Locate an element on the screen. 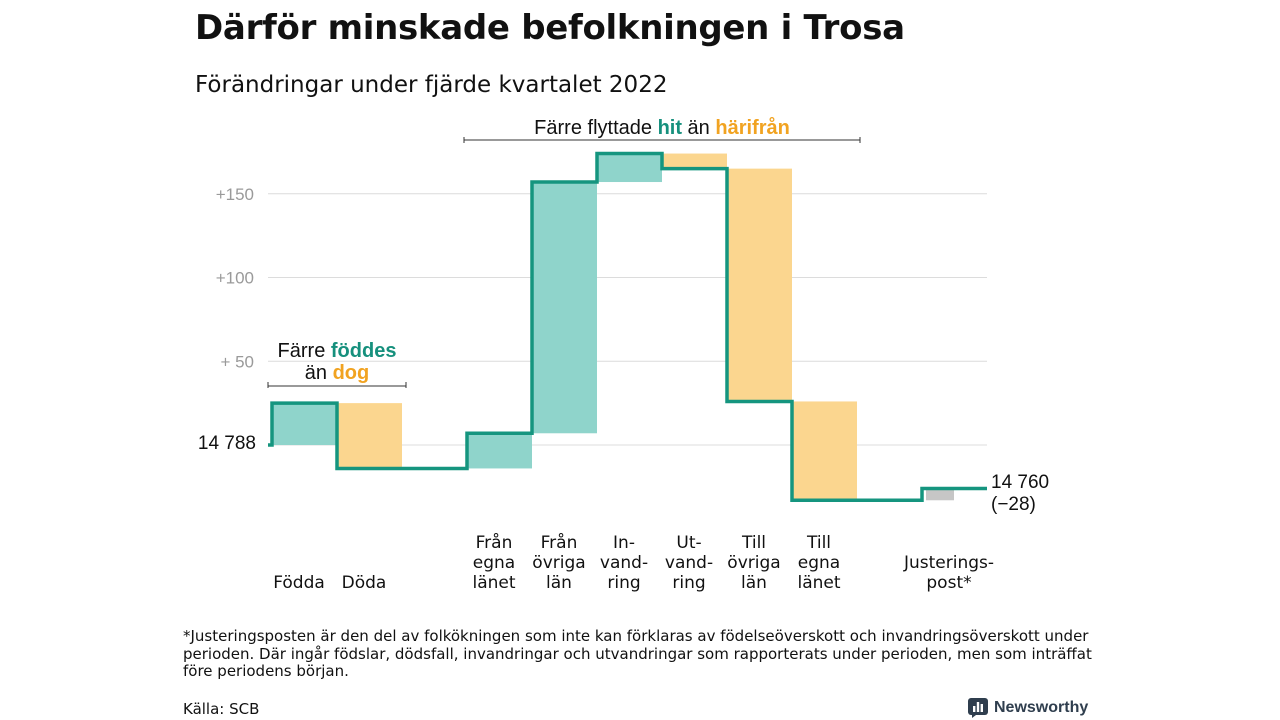 Image resolution: width=1280 pixels, height=720 pixels. annotation-moves-away: härifrån is located at coordinates (752, 127).